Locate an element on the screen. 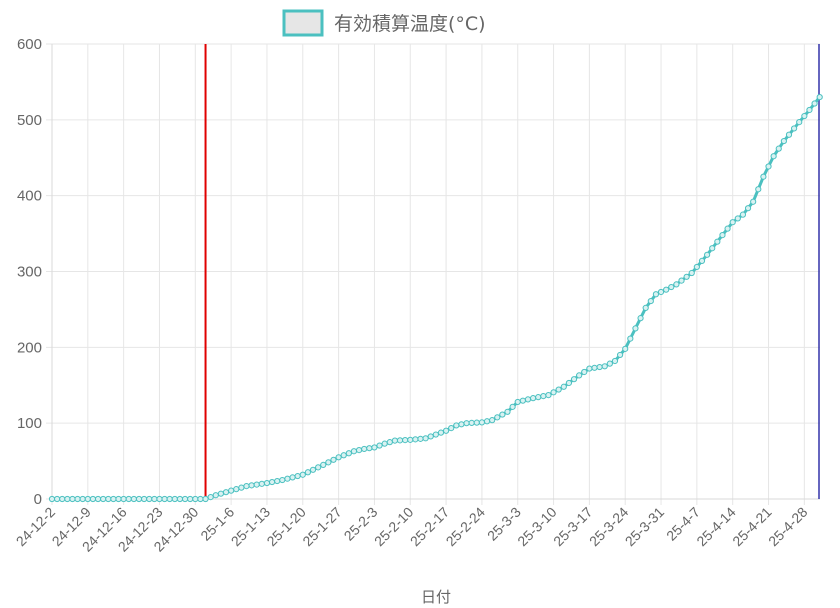 The width and height of the screenshot is (840, 608). y-tick-label: 200 is located at coordinates (29, 347).